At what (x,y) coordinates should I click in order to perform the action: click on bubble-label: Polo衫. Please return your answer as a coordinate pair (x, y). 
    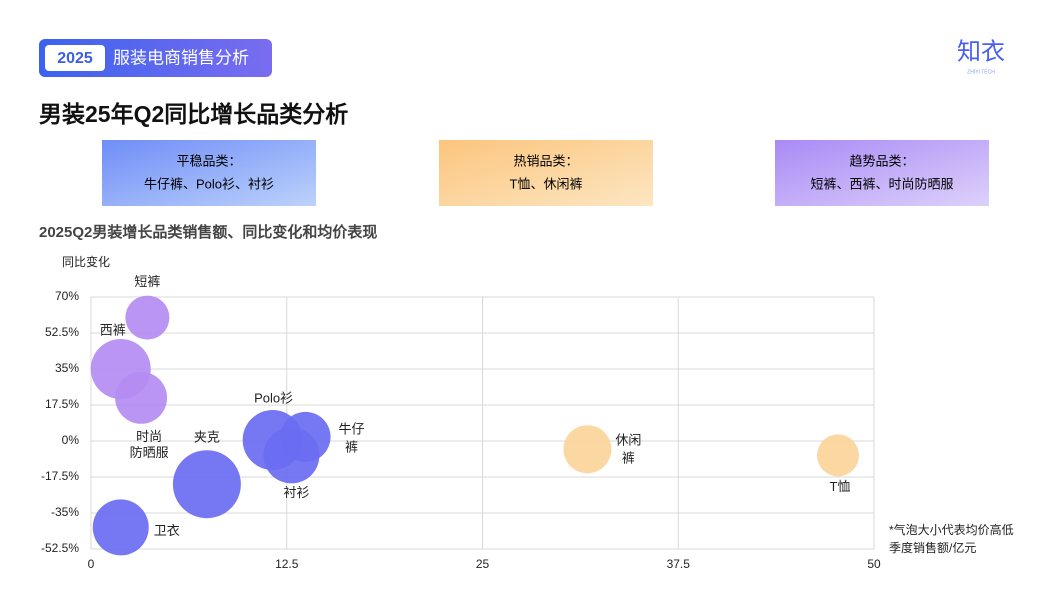
    Looking at the image, I should click on (273, 397).